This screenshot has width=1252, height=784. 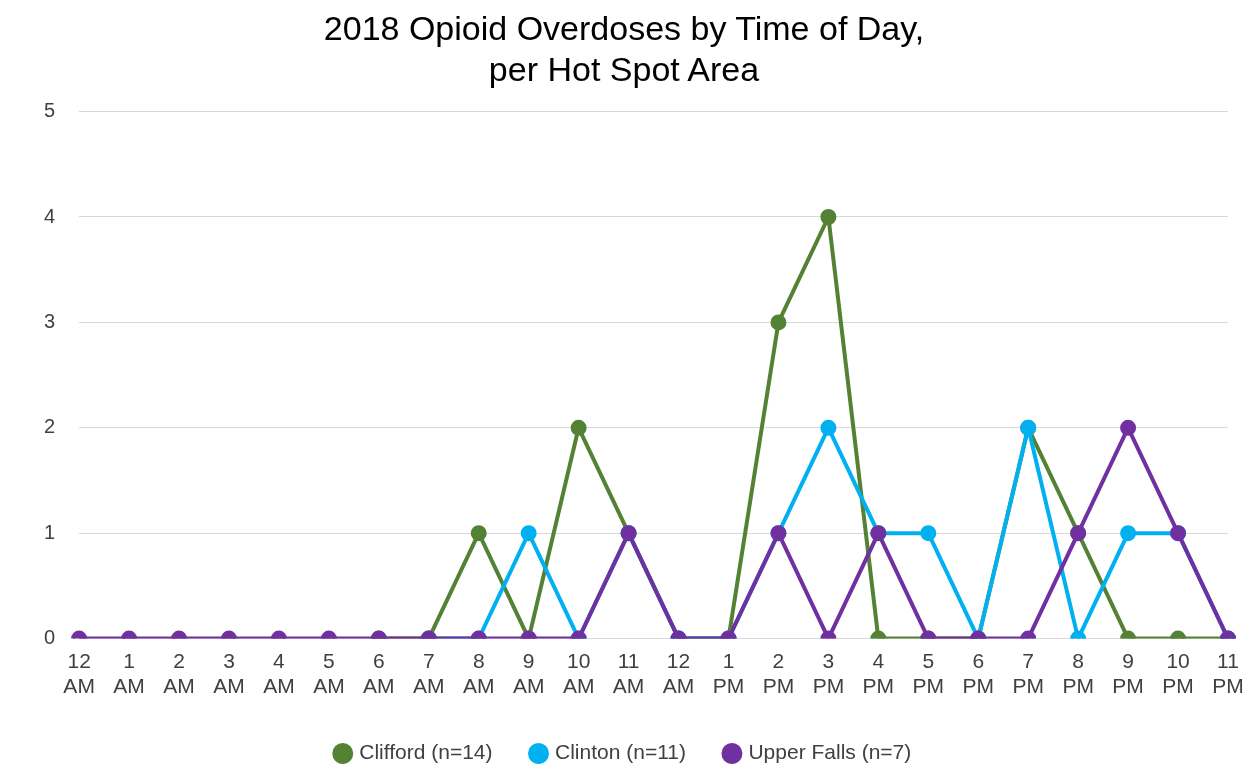 I want to click on x-tick-label: 1 AM, so click(x=129, y=673).